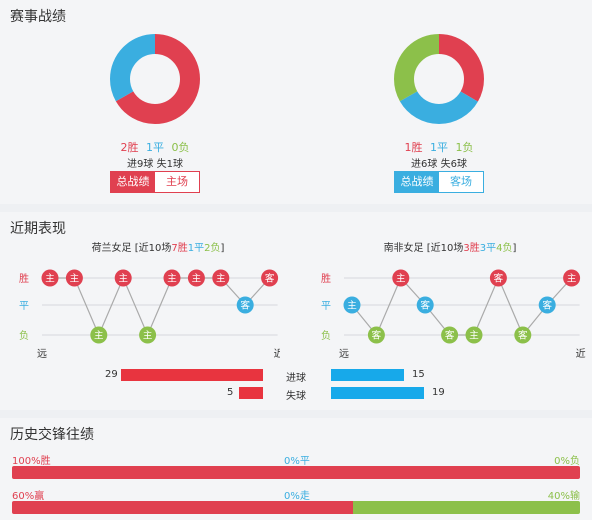  Describe the element at coordinates (413, 147) in the screenshot. I see `right-win-count: 1胜` at that location.